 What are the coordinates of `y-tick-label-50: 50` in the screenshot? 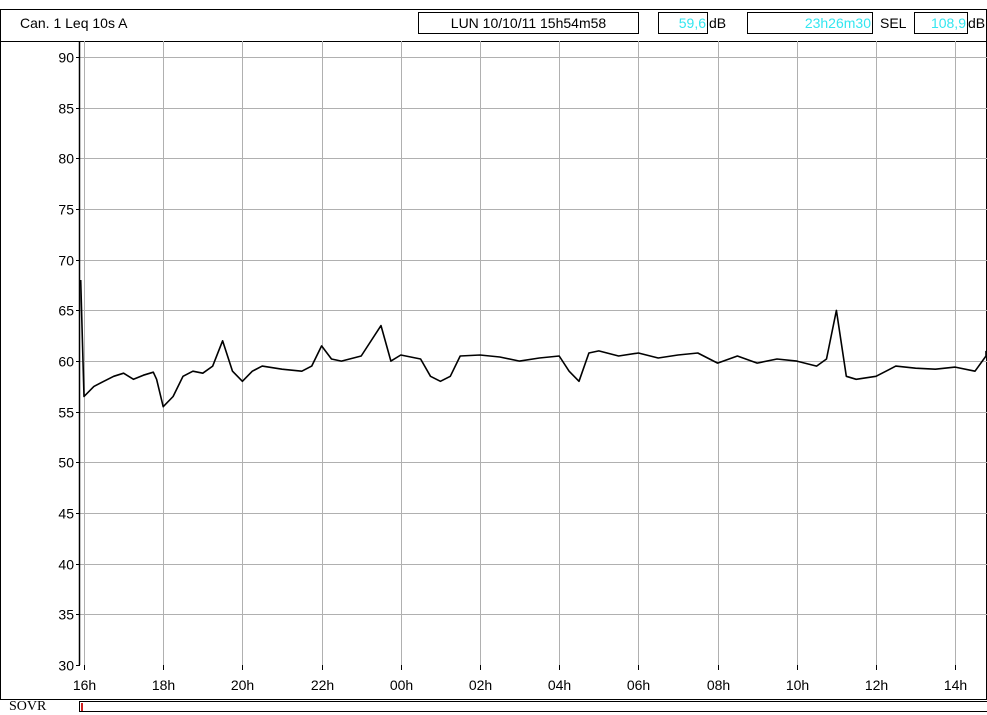 It's located at (66, 463).